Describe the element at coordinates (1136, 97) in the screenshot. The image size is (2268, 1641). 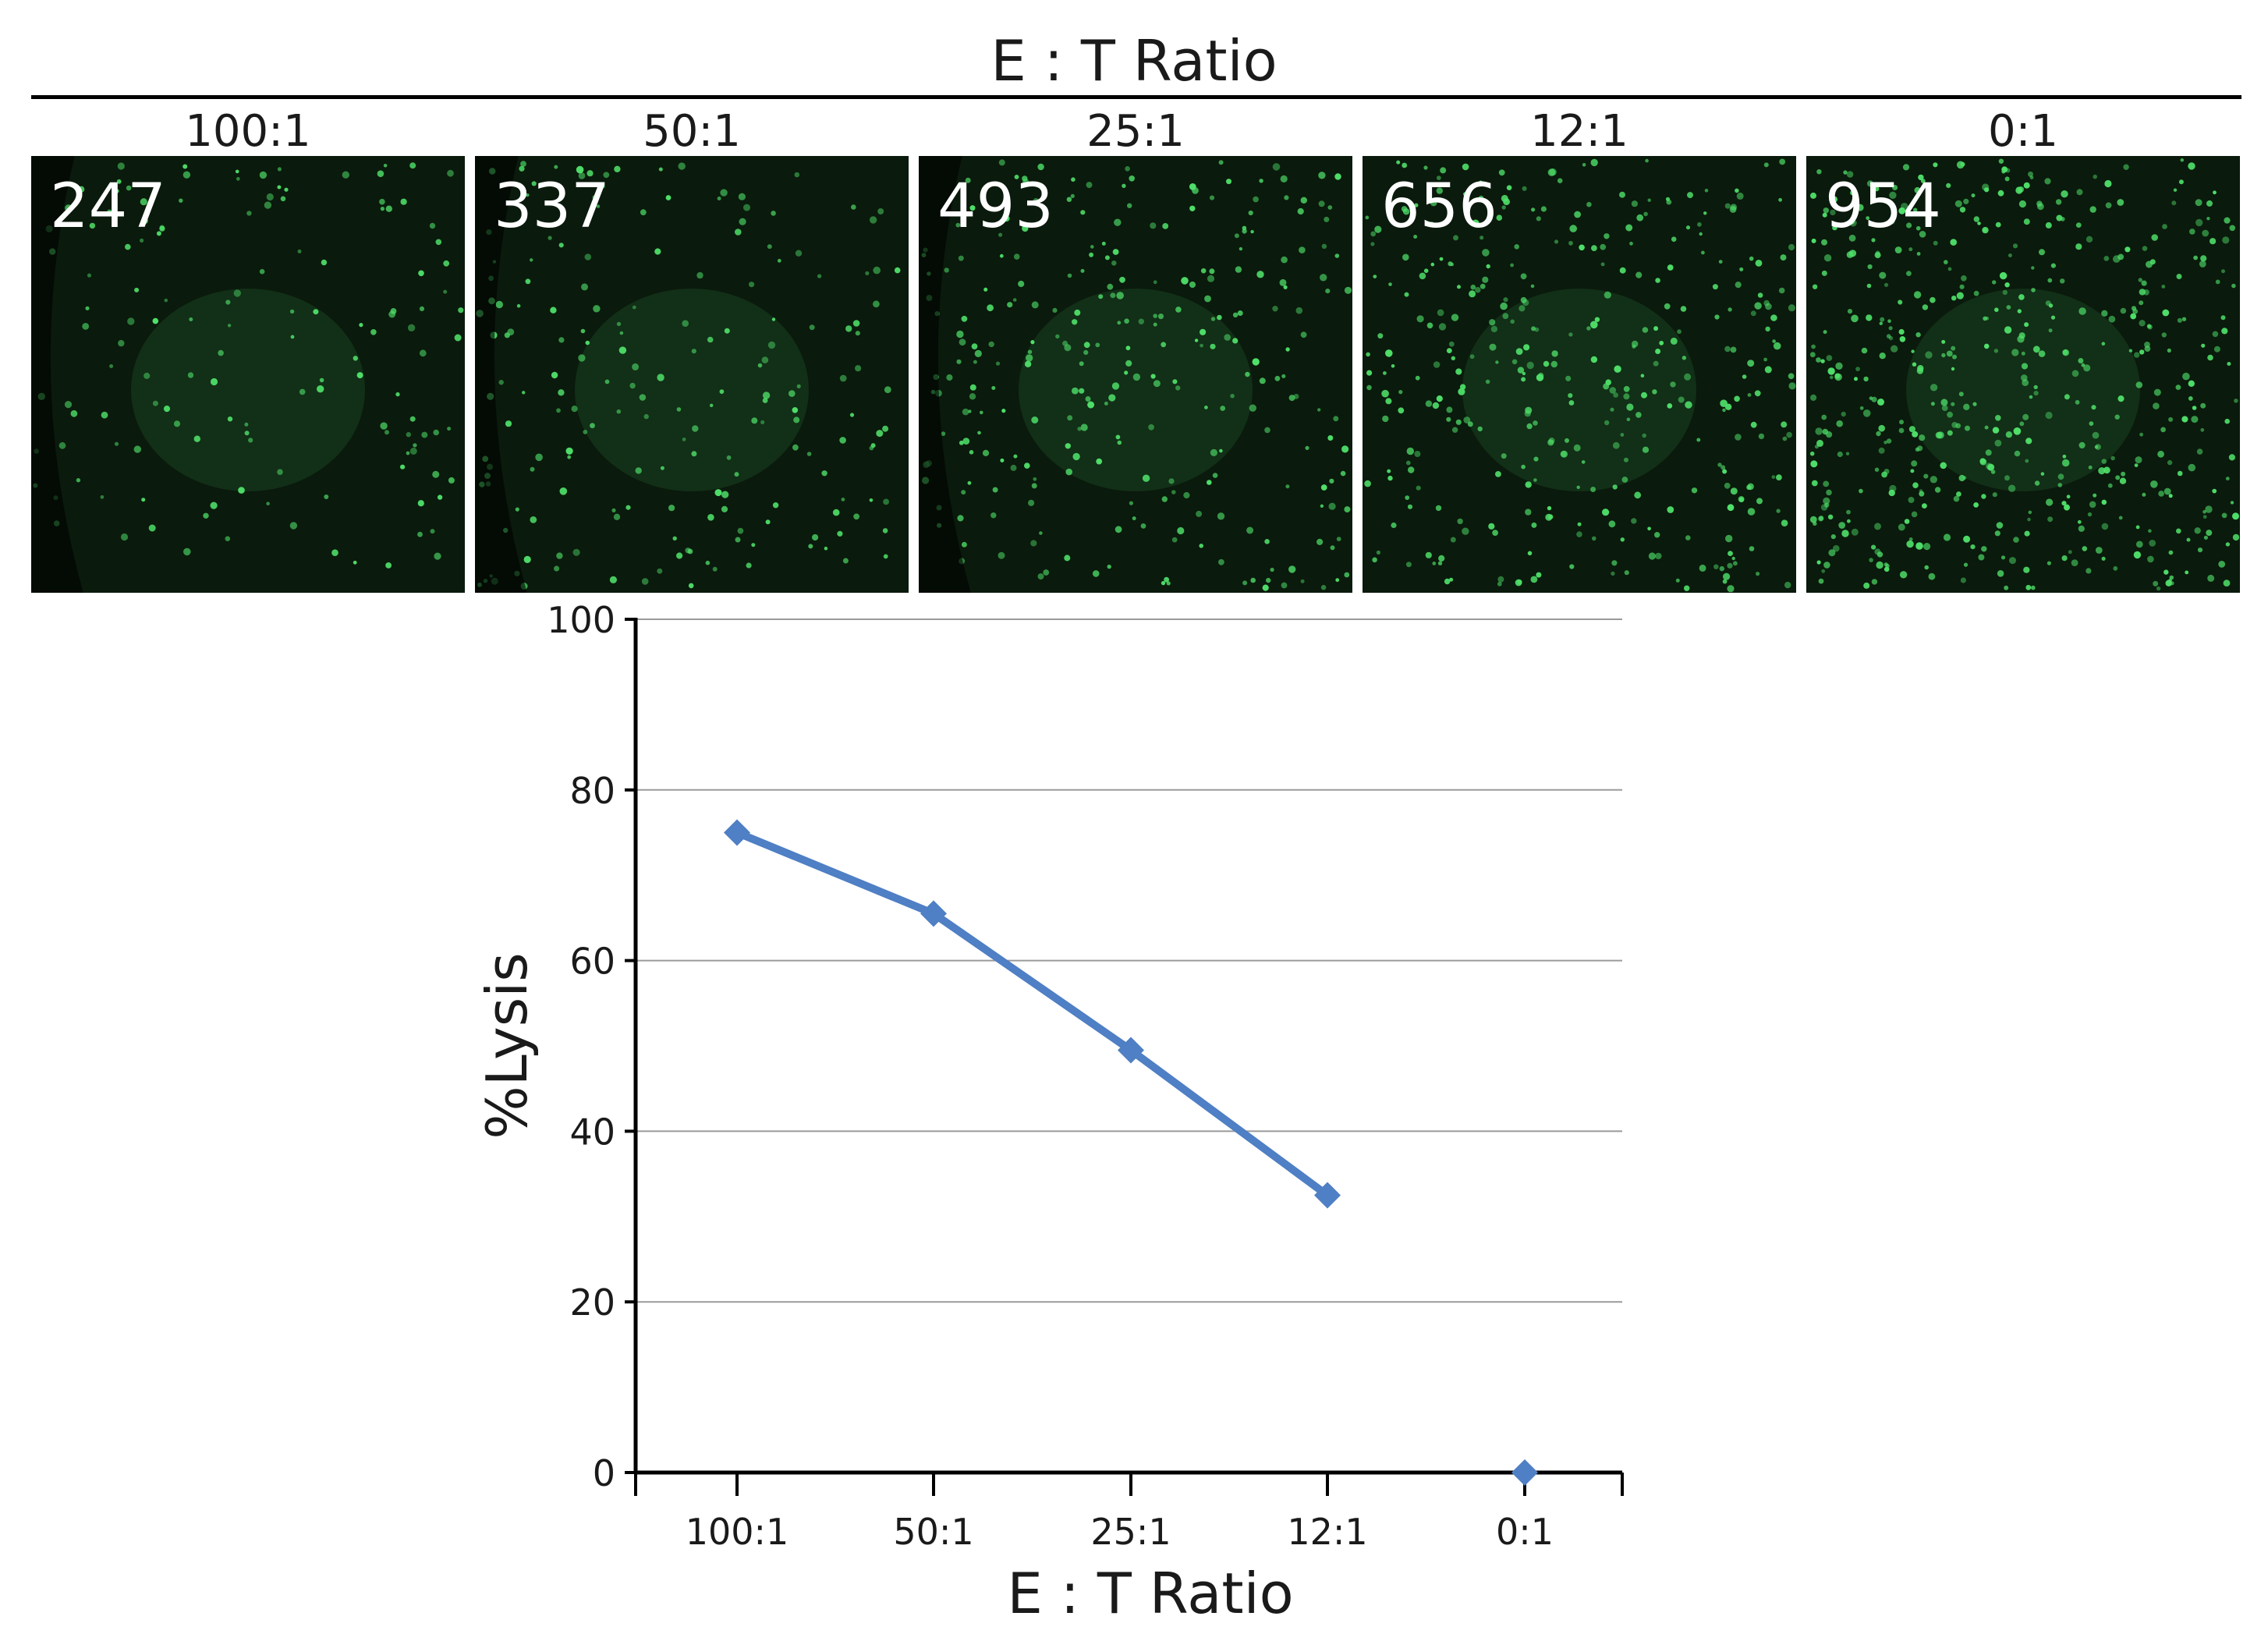
I see `title-rule` at that location.